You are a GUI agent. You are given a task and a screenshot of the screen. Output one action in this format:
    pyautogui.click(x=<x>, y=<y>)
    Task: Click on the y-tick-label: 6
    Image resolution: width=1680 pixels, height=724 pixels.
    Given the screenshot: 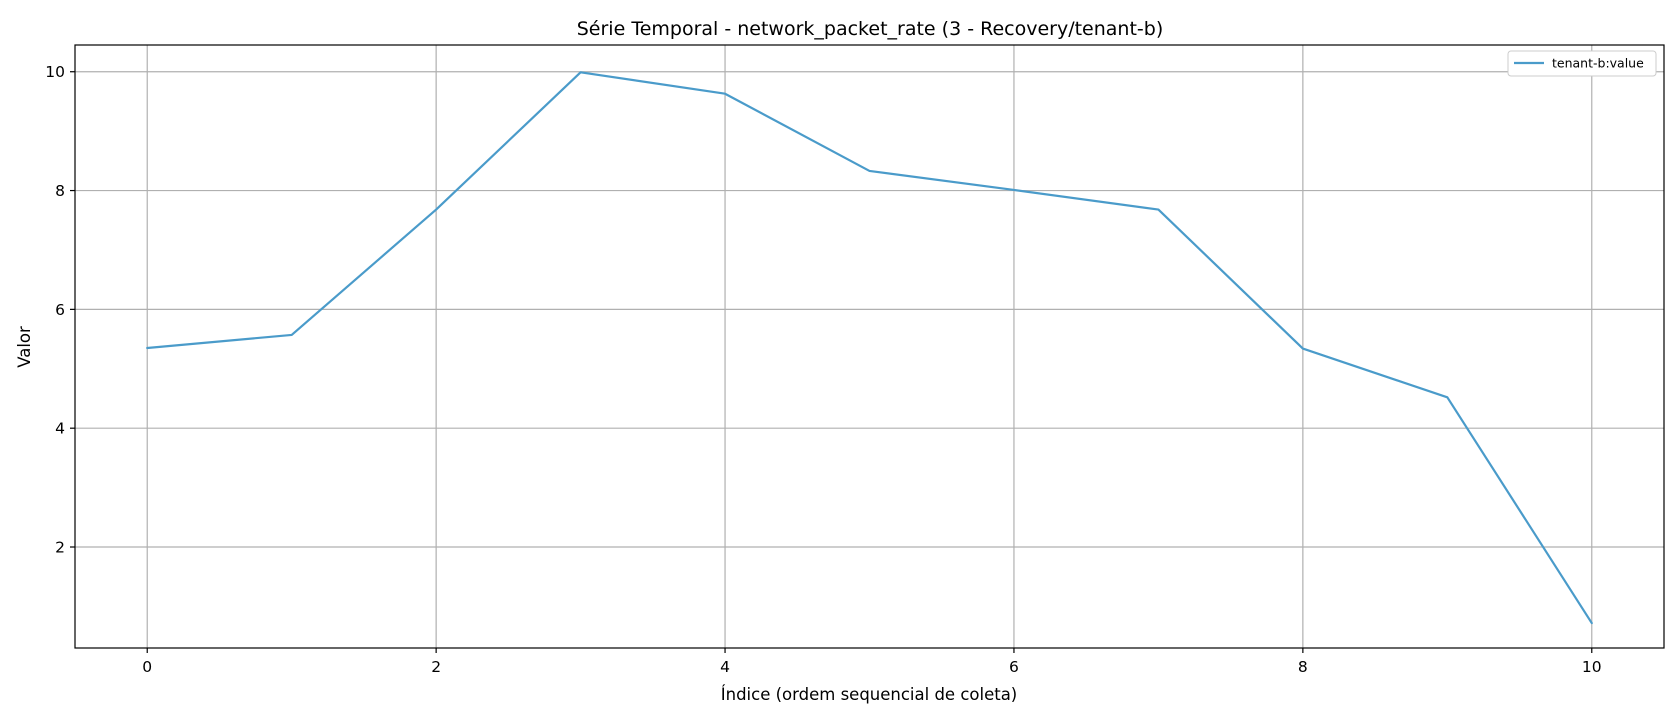 What is the action you would take?
    pyautogui.click(x=60, y=310)
    